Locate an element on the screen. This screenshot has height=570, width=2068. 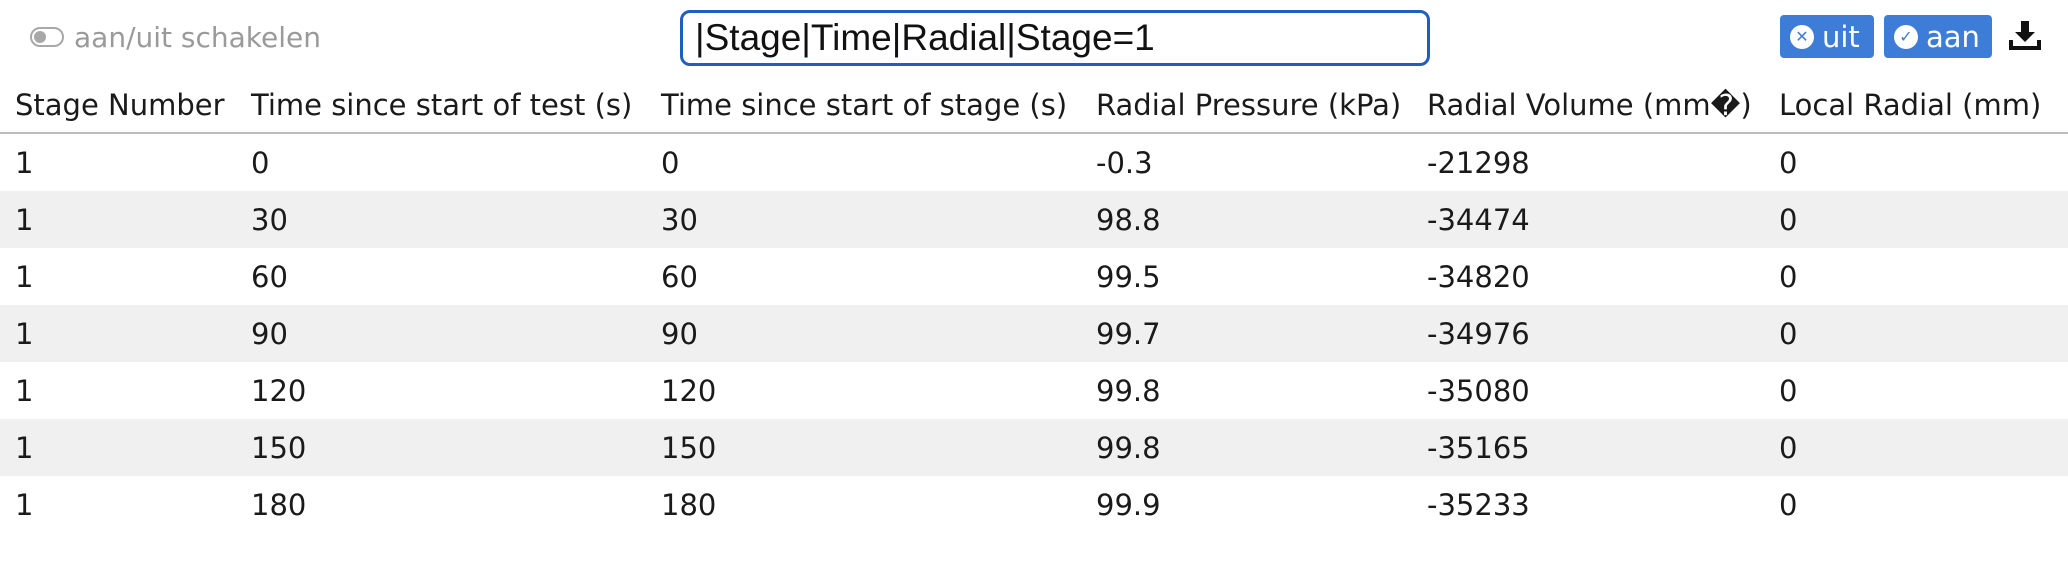
table-row: 1 90 90 99.7 -34976 0 is located at coordinates (1034, 333).